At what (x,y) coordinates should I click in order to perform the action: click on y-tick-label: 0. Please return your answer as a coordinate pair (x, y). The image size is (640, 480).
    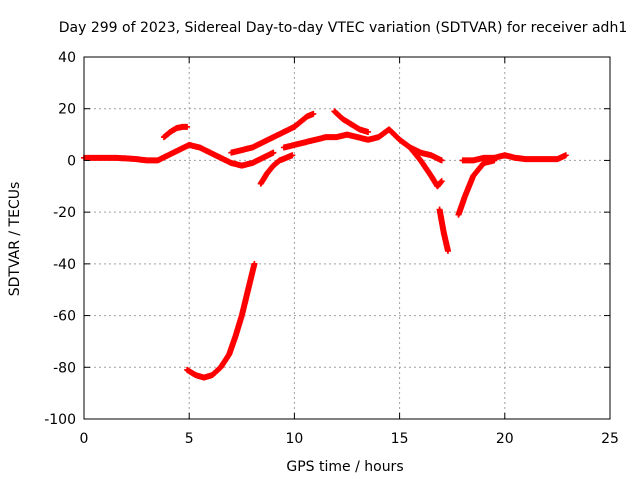
    Looking at the image, I should click on (71, 161).